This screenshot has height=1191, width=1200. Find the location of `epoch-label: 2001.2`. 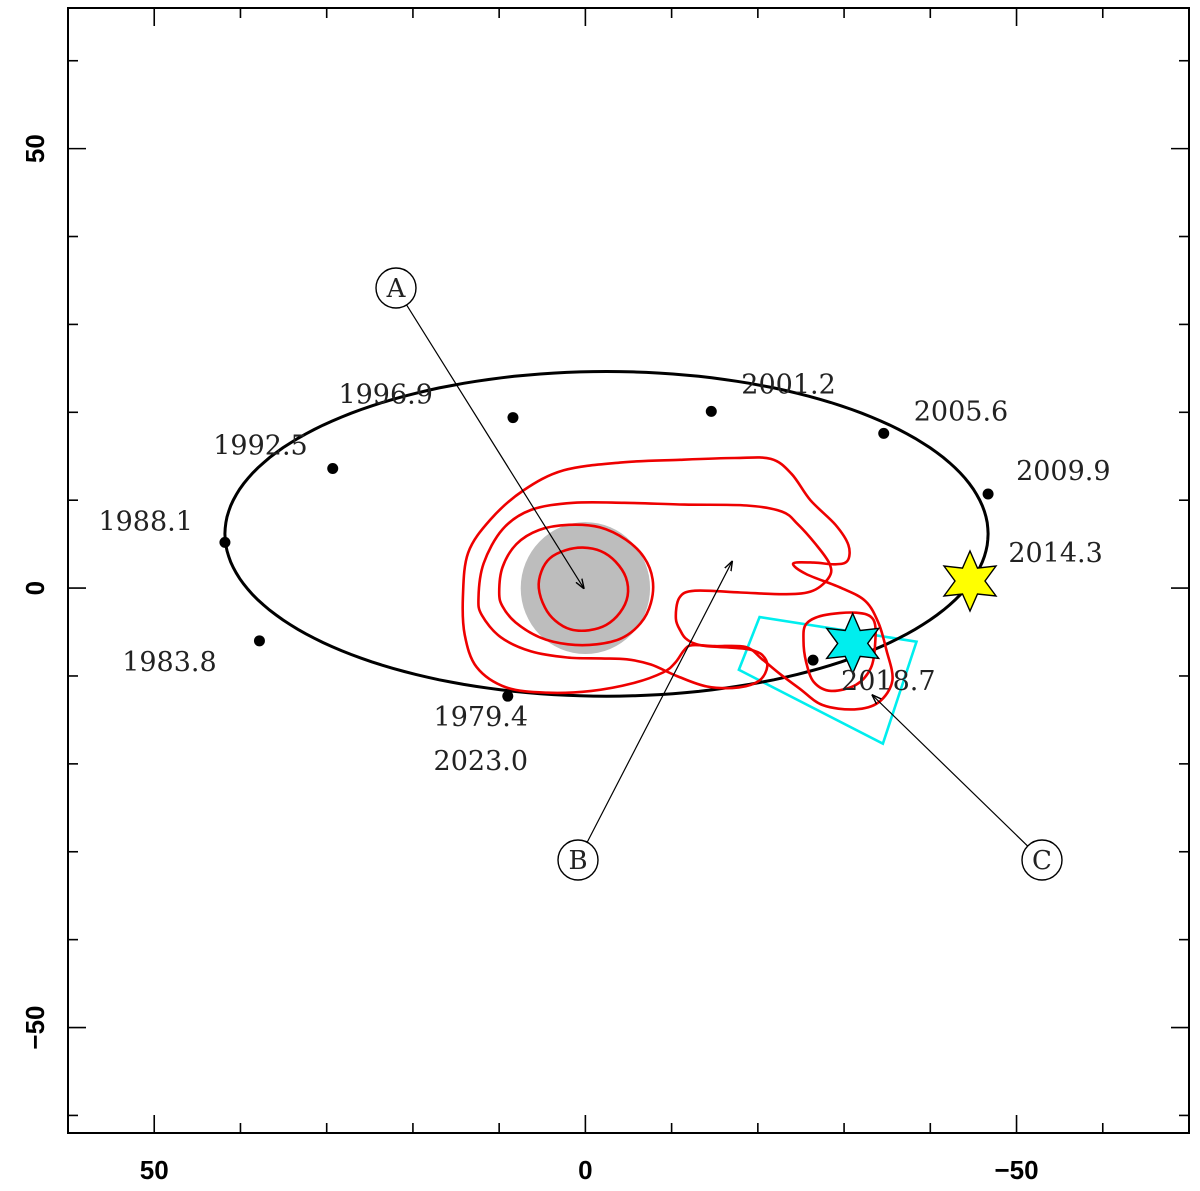

epoch-label: 2001.2 is located at coordinates (788, 384).